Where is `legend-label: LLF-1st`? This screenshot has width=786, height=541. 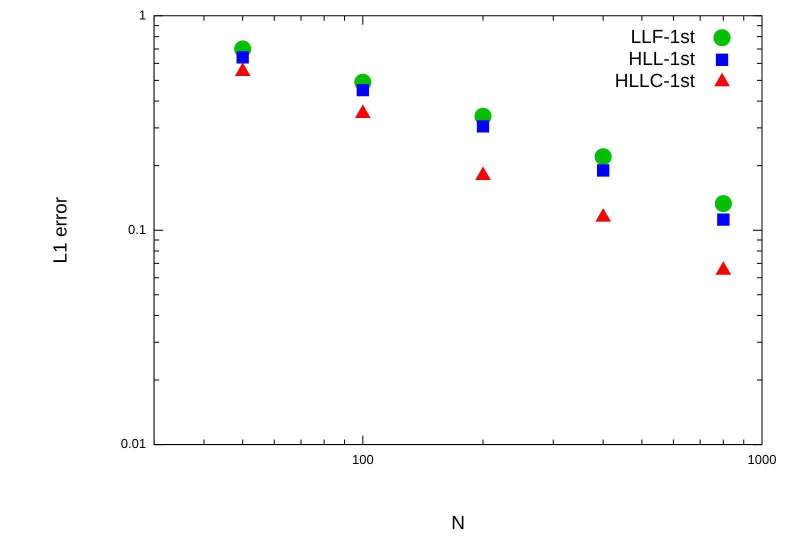
legend-label: LLF-1st is located at coordinates (663, 37).